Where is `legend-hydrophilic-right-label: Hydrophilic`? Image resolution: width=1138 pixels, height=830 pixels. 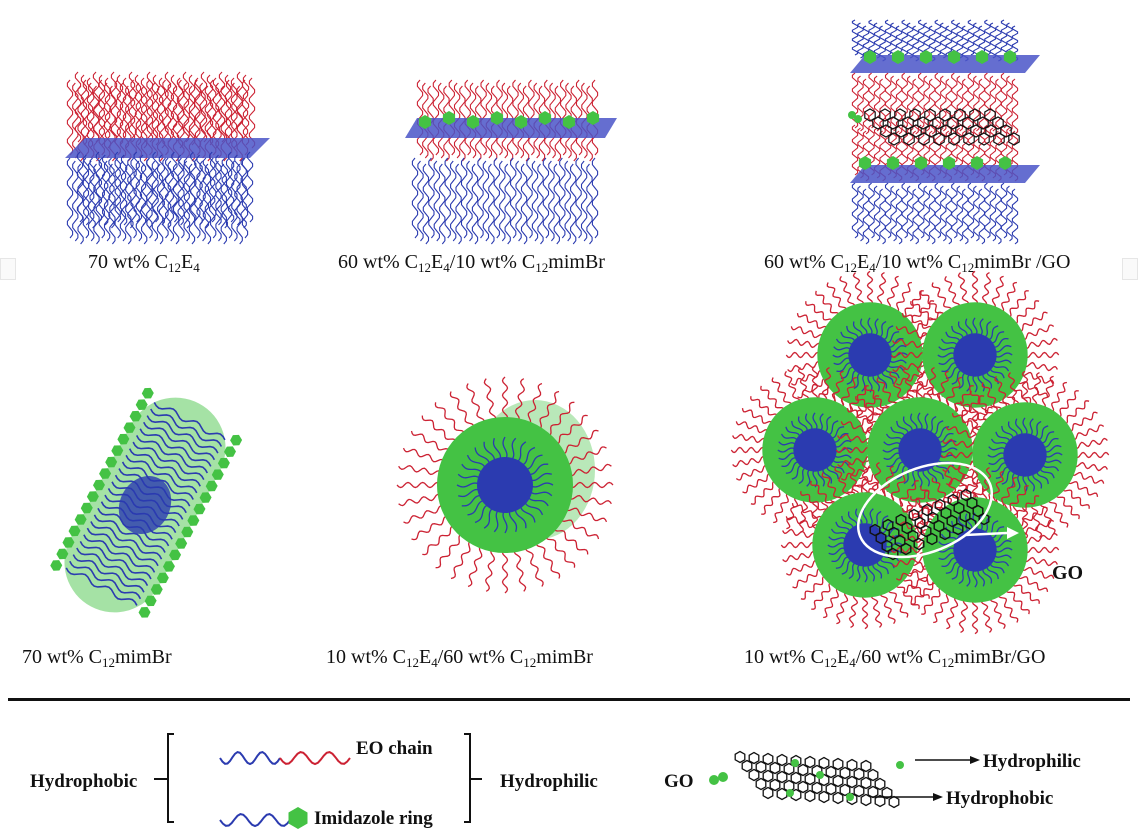 legend-hydrophilic-right-label: Hydrophilic is located at coordinates (1032, 761).